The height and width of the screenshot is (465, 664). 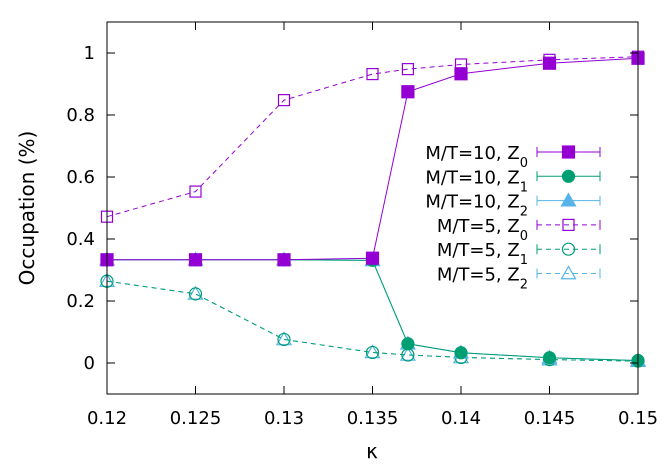 I want to click on x-tick-label: 0.145, so click(x=550, y=418).